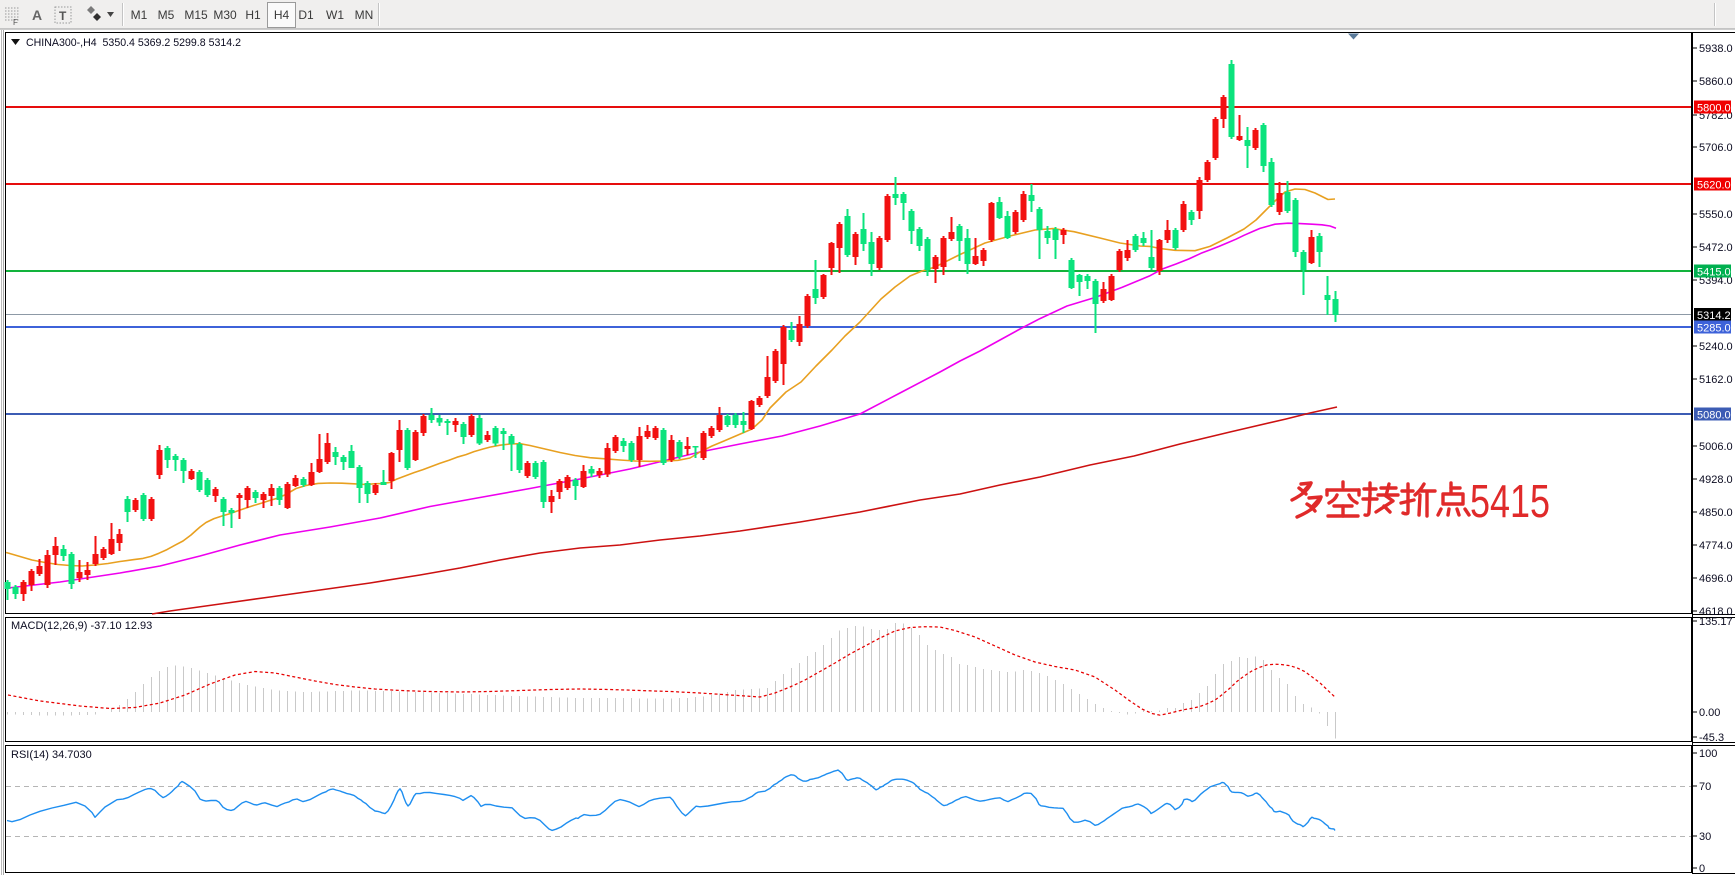 The height and width of the screenshot is (875, 1735). I want to click on svg-text: M15, so click(196, 15).